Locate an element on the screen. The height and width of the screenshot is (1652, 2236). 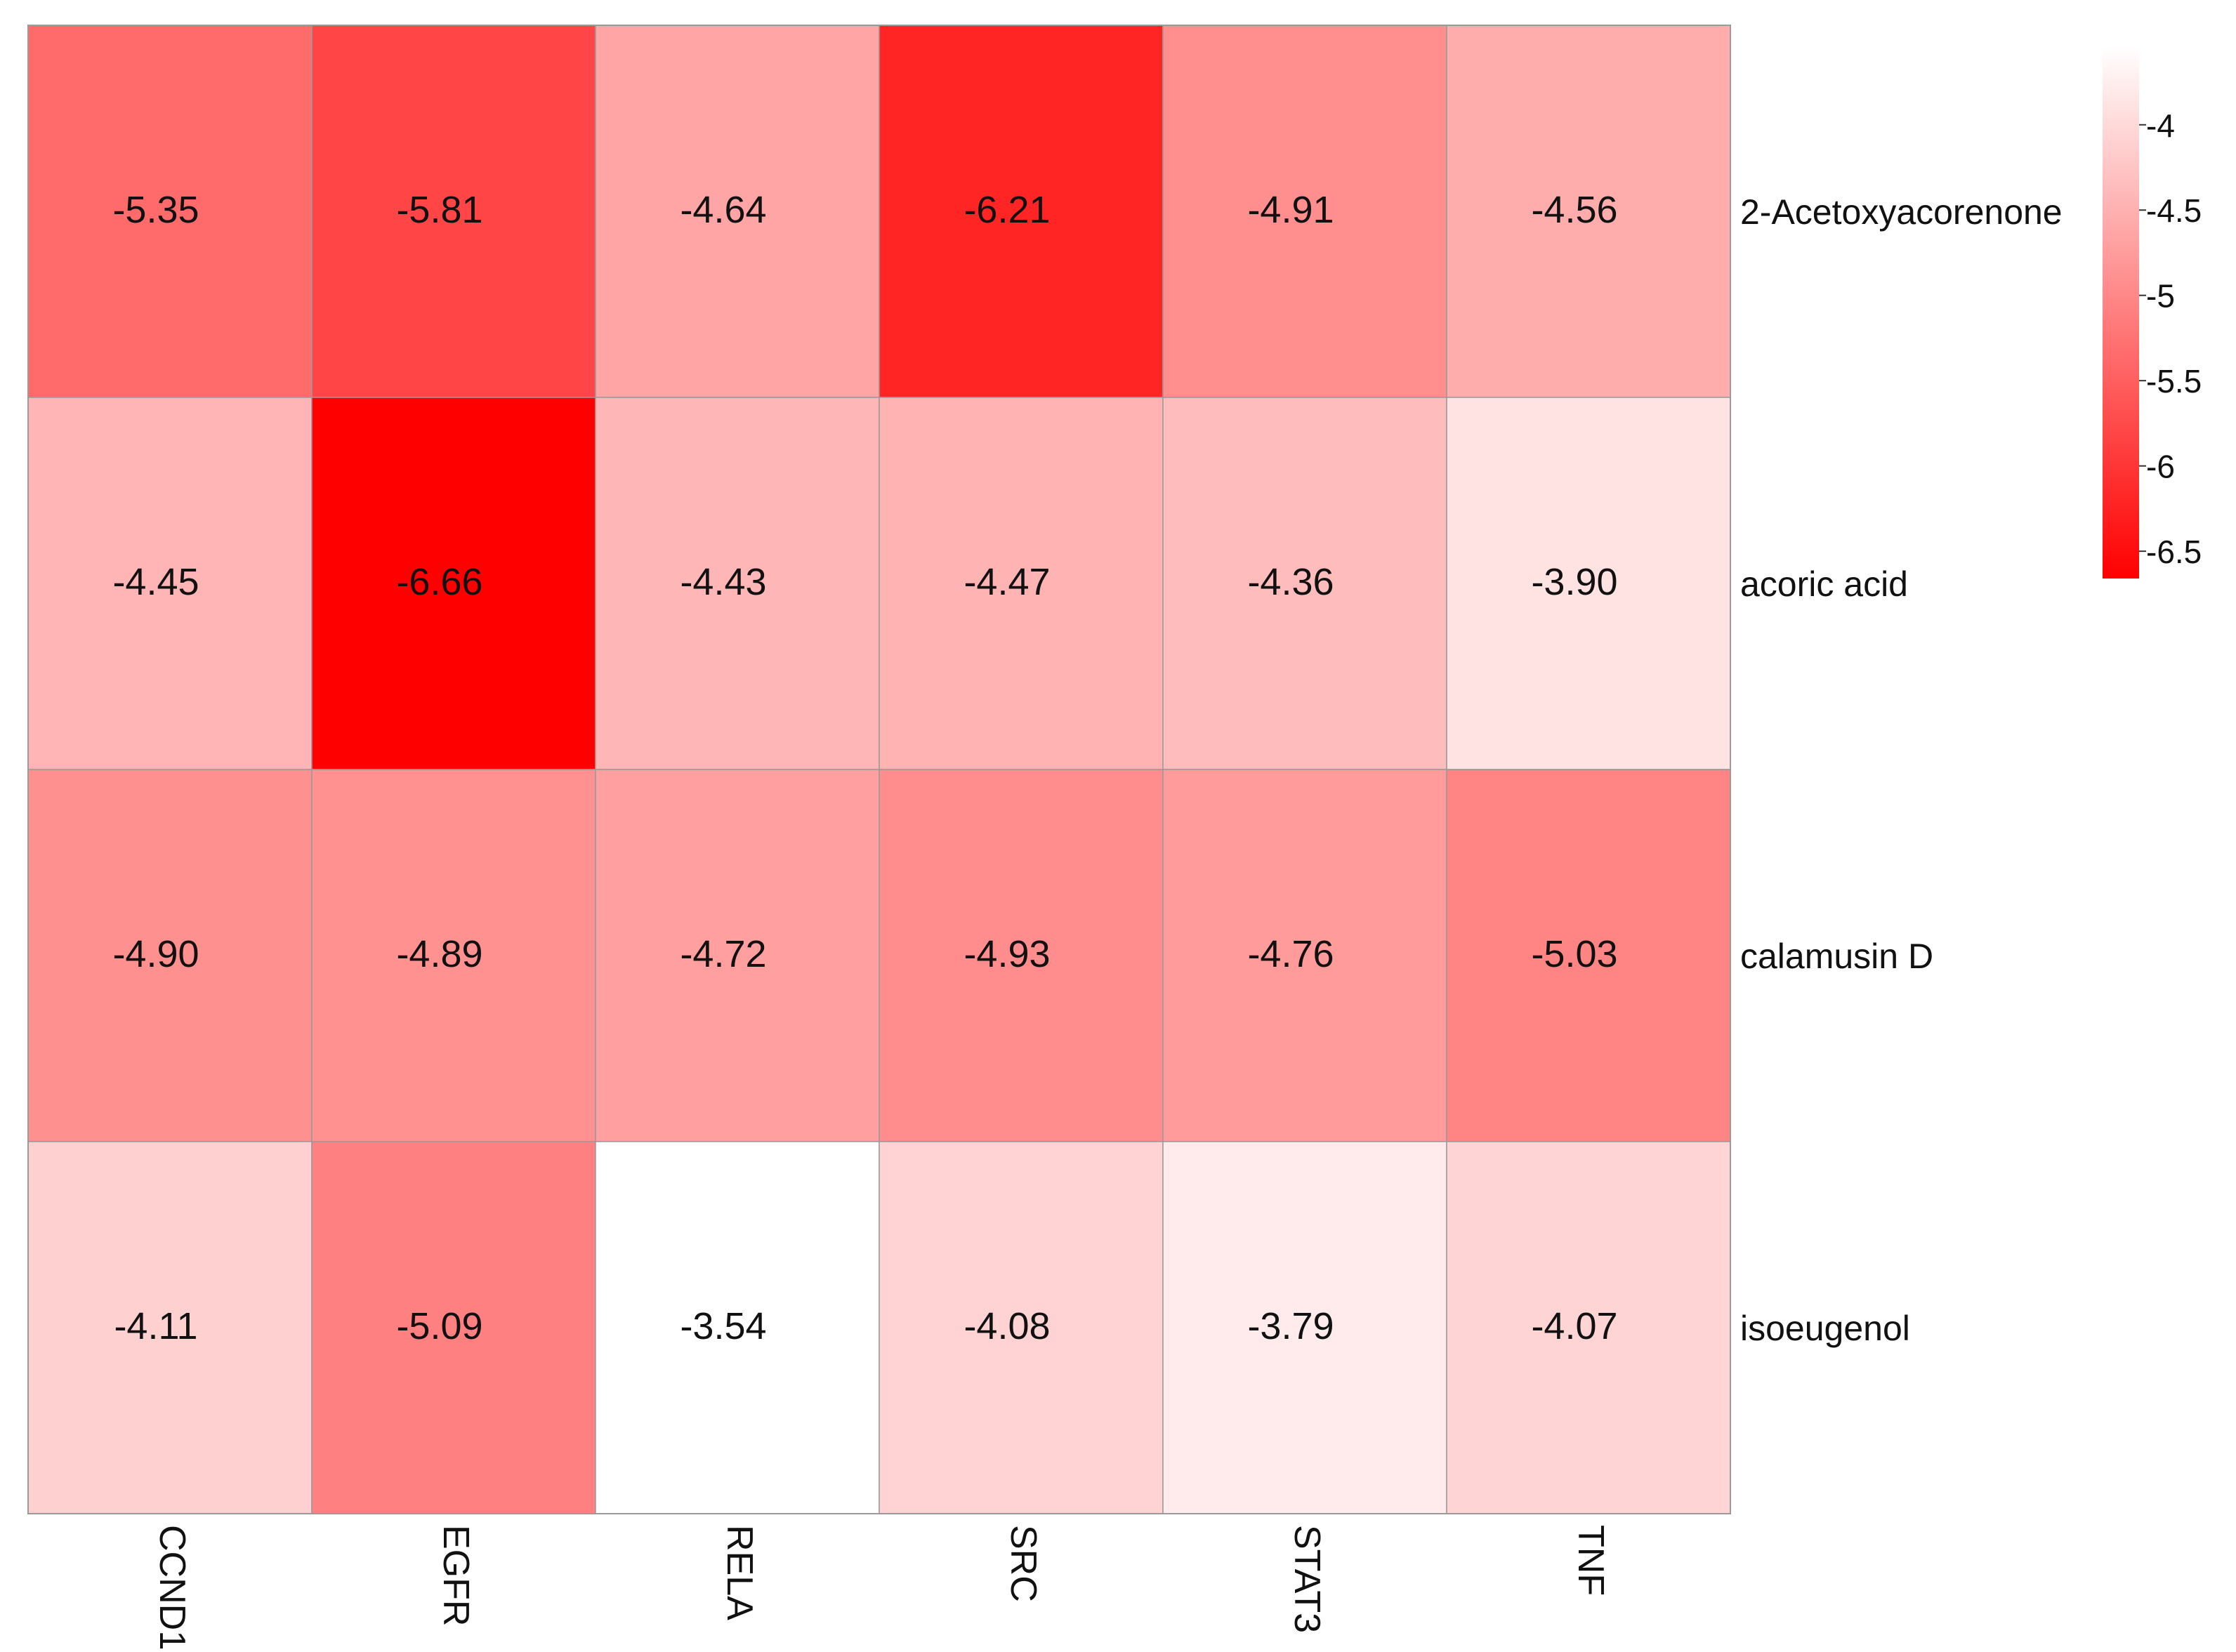
colorbar-tick-label: -6 is located at coordinates (2160, 467).